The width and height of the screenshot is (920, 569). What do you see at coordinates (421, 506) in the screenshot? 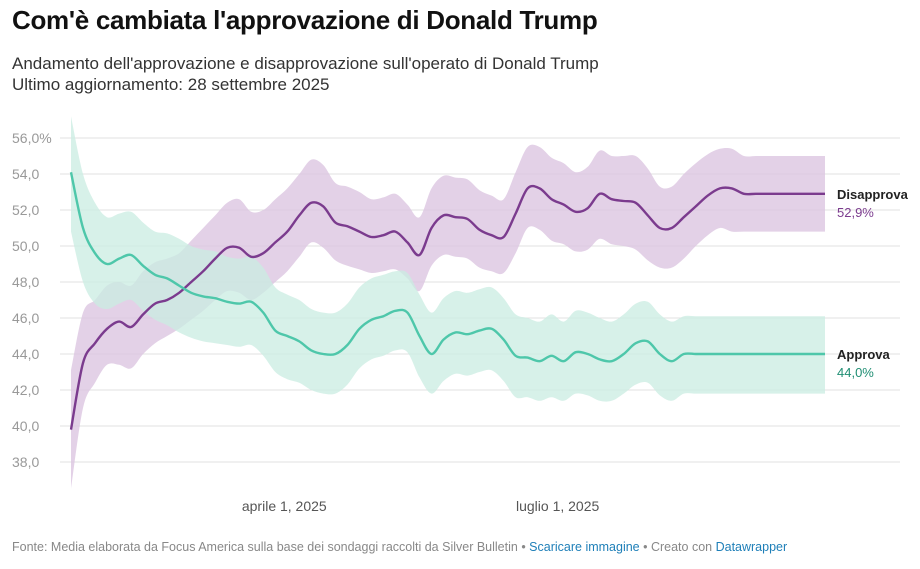
I see `x-axis: aprile 1, 2025 luglio 1, 2025` at bounding box center [421, 506].